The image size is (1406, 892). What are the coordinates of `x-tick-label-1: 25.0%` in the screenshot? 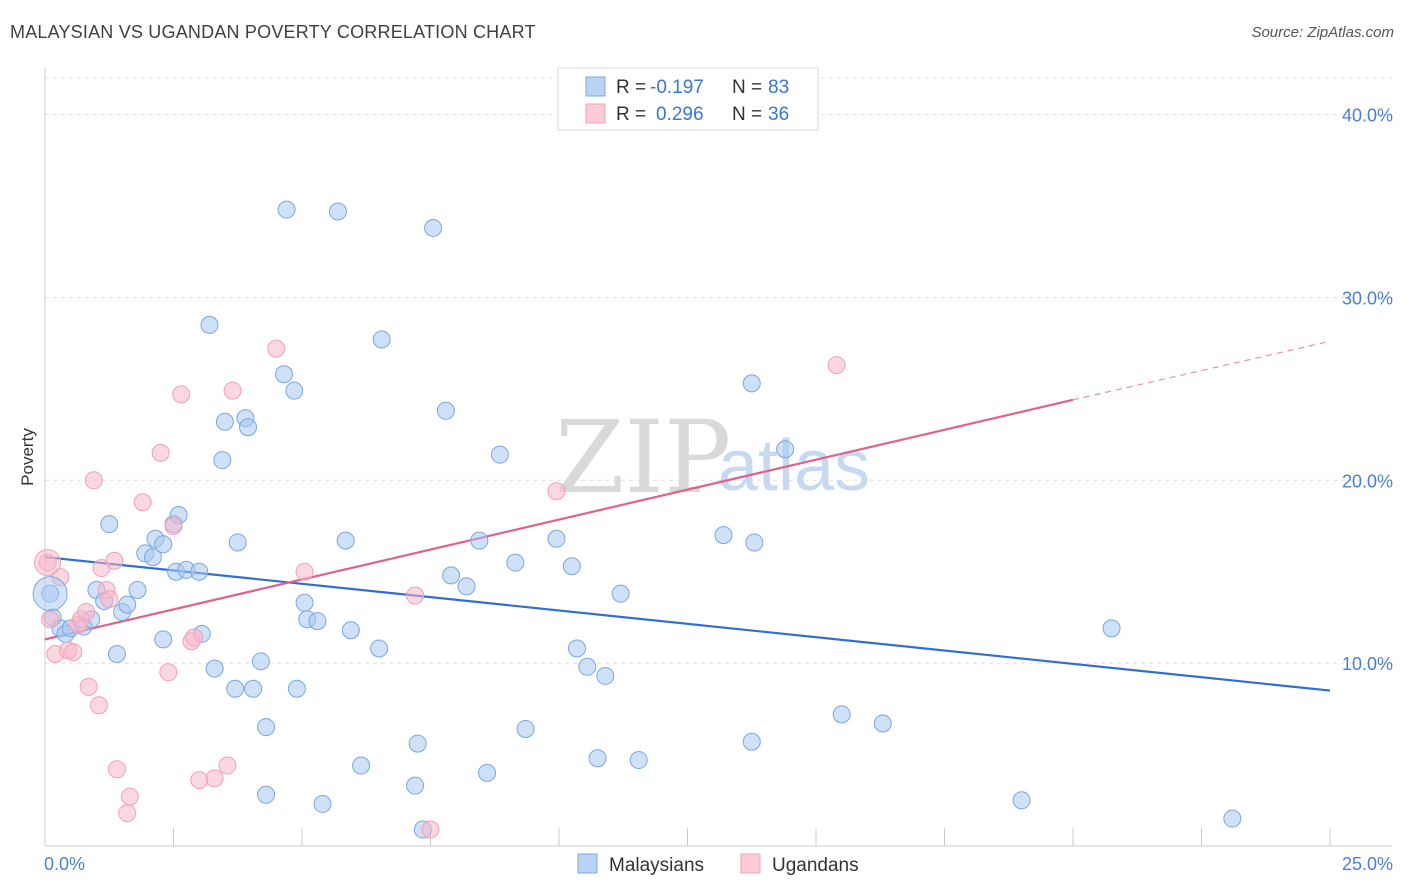 It's located at (1367, 864).